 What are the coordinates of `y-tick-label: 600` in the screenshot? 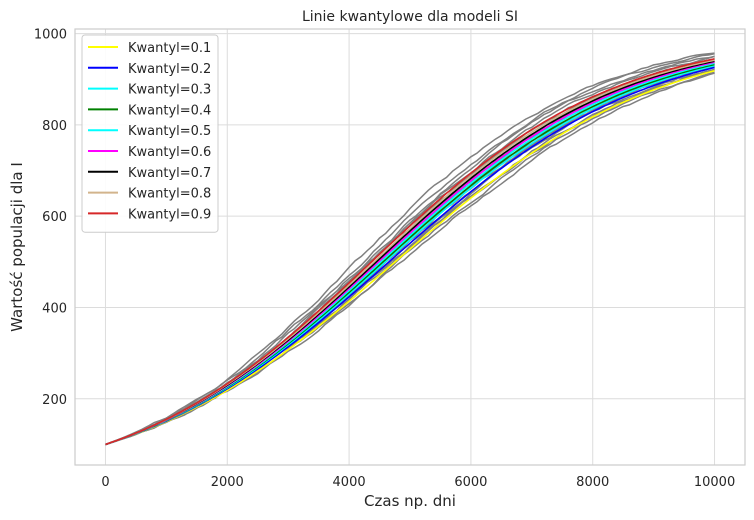 It's located at (54, 217).